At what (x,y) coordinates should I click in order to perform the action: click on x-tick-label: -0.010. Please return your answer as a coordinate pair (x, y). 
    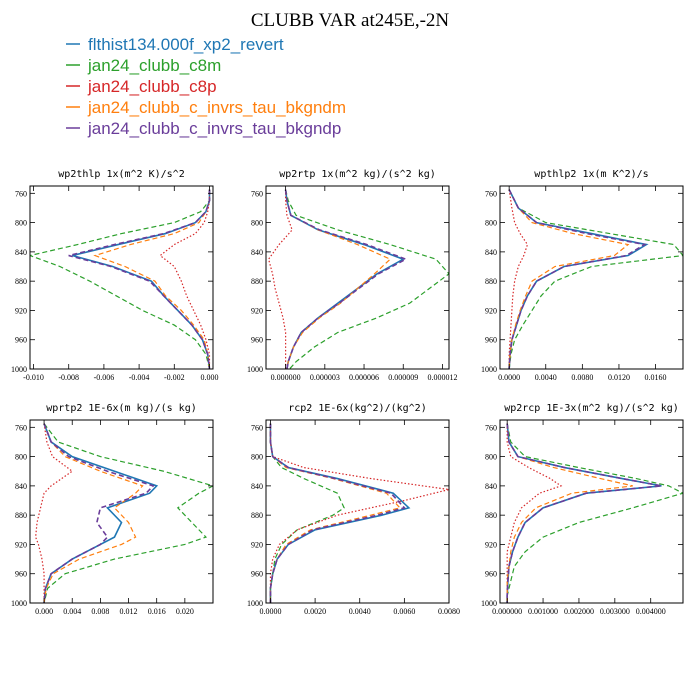
    Looking at the image, I should click on (33, 377).